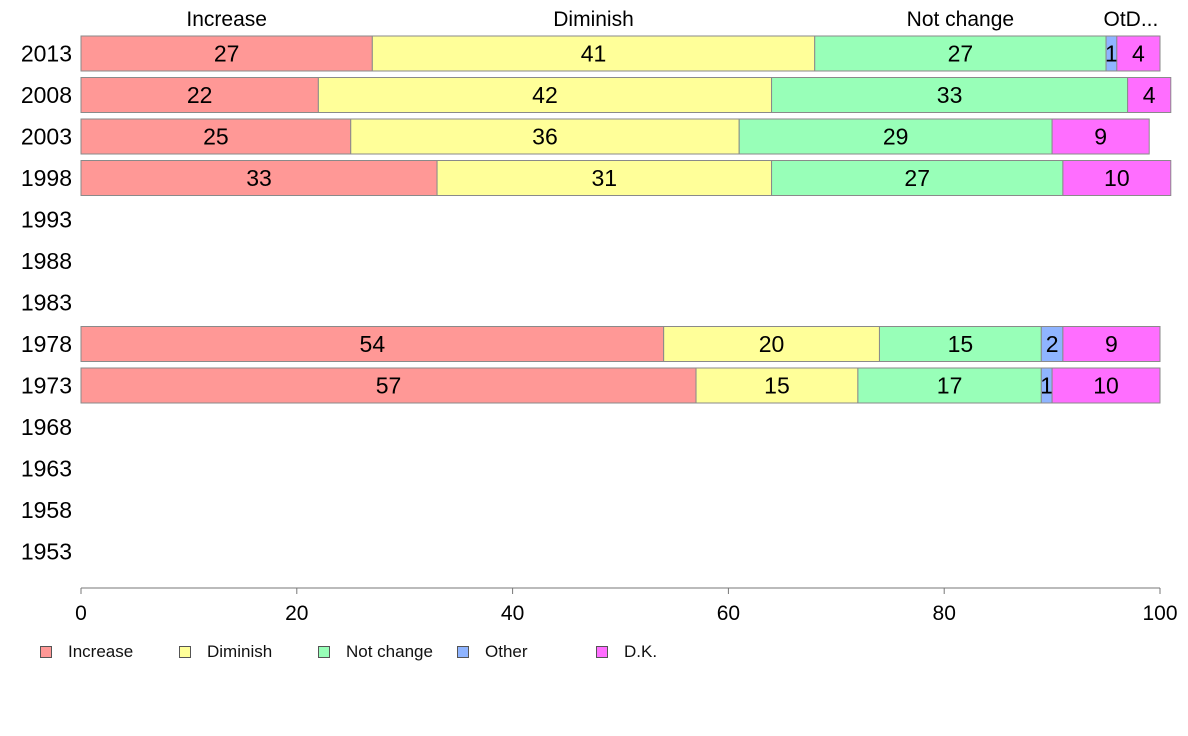 This screenshot has width=1188, height=736. What do you see at coordinates (46, 220) in the screenshot?
I see `category-label: 1993` at bounding box center [46, 220].